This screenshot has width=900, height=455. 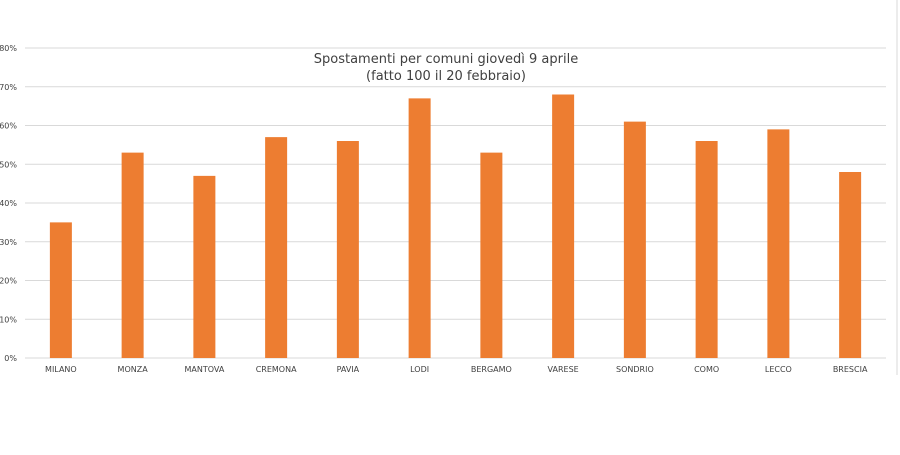 I want to click on x-tick-label: MONZA, so click(x=133, y=369).